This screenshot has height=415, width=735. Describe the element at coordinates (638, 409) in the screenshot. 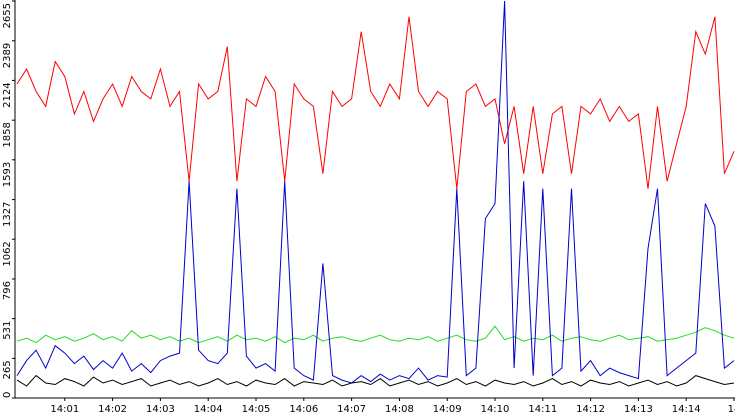

I see `x-tick-label: 14:13` at that location.